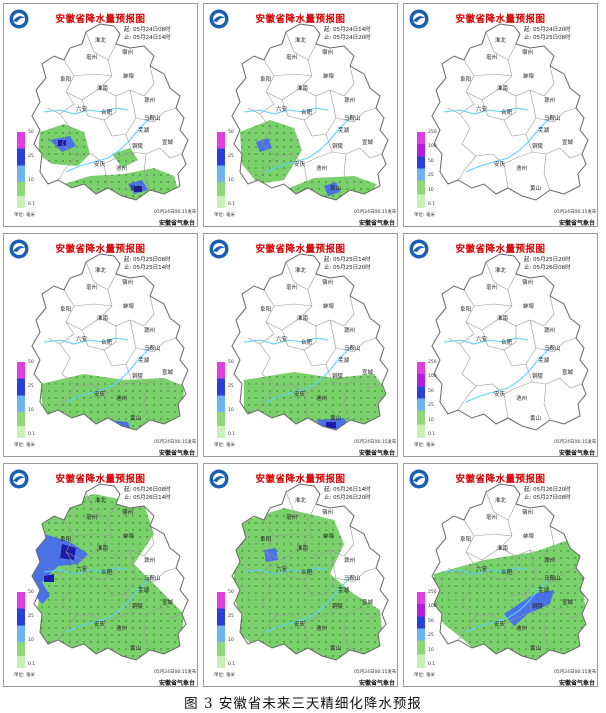 The width and height of the screenshot is (606, 713). I want to click on valid-time-range: 起: 05月26日14时 止: 05月26日20时, so click(347, 494).